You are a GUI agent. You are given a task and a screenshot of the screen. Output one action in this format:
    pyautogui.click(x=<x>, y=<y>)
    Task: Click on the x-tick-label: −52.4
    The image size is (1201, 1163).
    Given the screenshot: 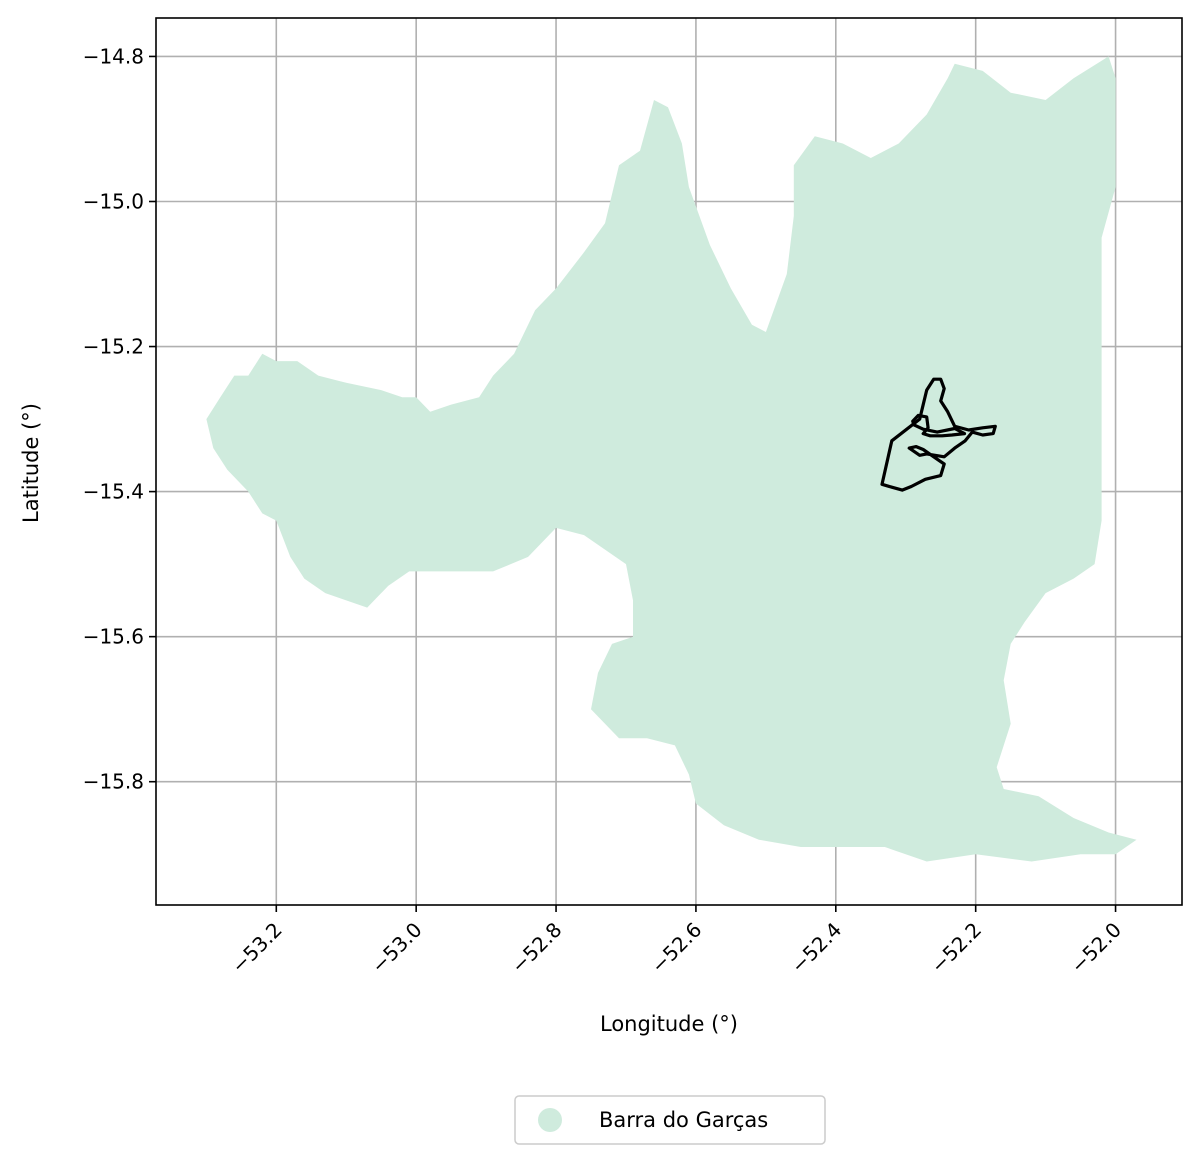 What is the action you would take?
    pyautogui.click(x=816, y=948)
    